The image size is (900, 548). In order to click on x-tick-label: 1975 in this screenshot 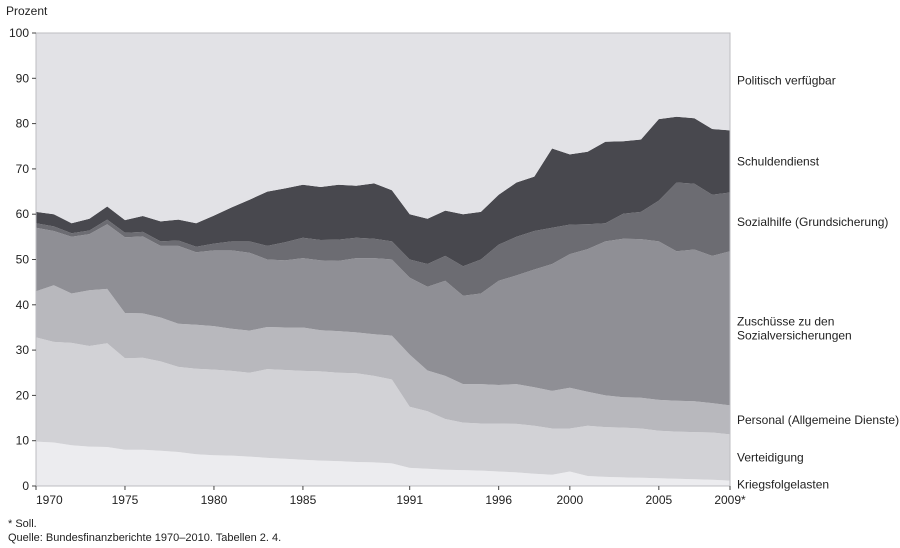, I will do `click(125, 500)`.